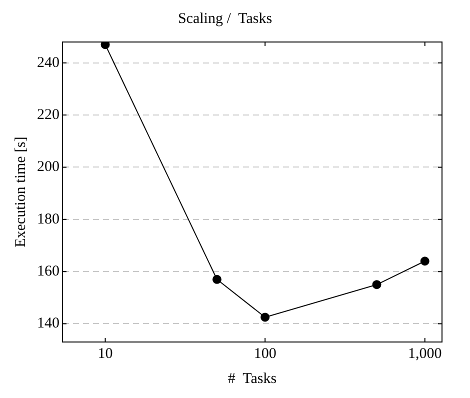 Image resolution: width=470 pixels, height=398 pixels. I want to click on x-axis-title: # Tasks, so click(252, 378).